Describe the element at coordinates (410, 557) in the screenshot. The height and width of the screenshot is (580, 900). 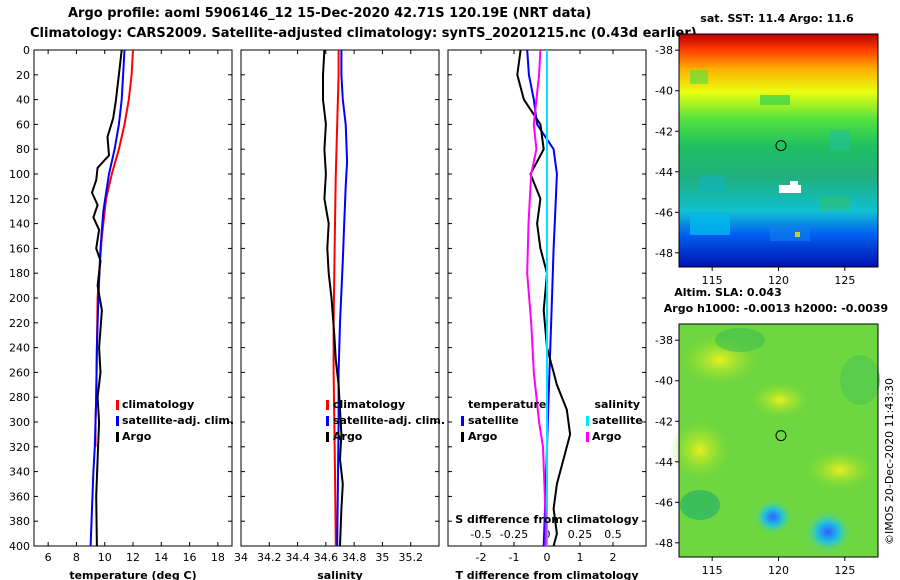
I see `x-tick-label: 35.2` at that location.